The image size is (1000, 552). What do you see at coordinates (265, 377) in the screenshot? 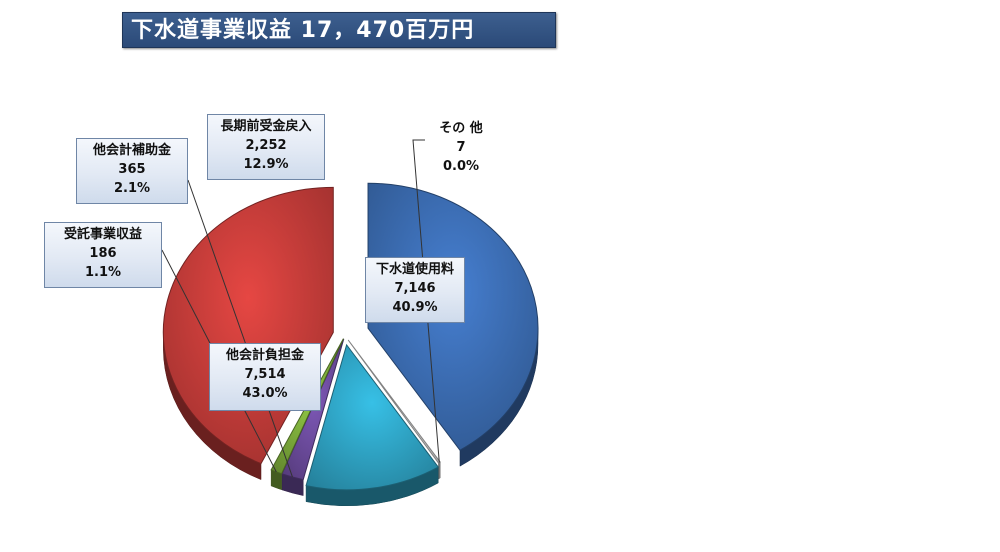
I see `label-takaikei-futankin: 他会計負担金 7,514 43.0%` at bounding box center [265, 377].